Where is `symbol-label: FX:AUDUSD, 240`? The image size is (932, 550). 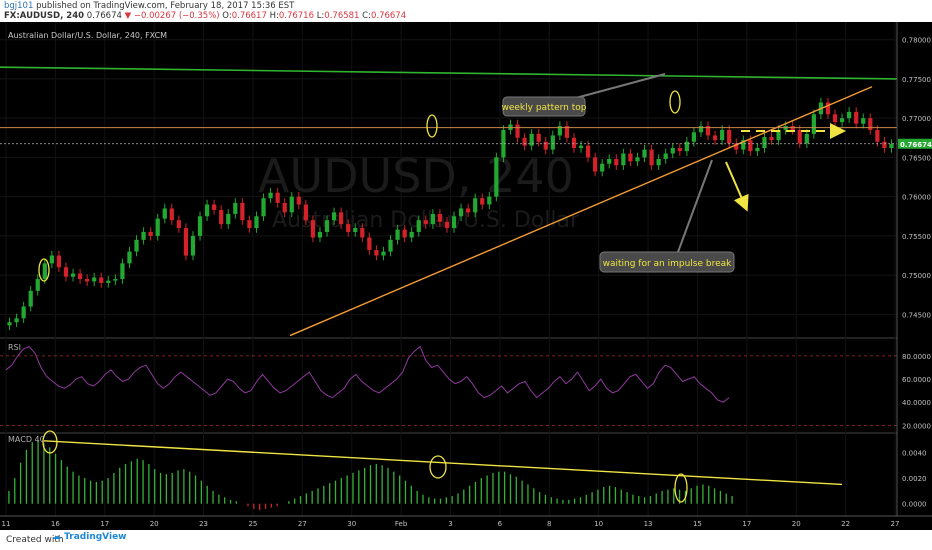
symbol-label: FX:AUDUSD, 240 is located at coordinates (44, 16).